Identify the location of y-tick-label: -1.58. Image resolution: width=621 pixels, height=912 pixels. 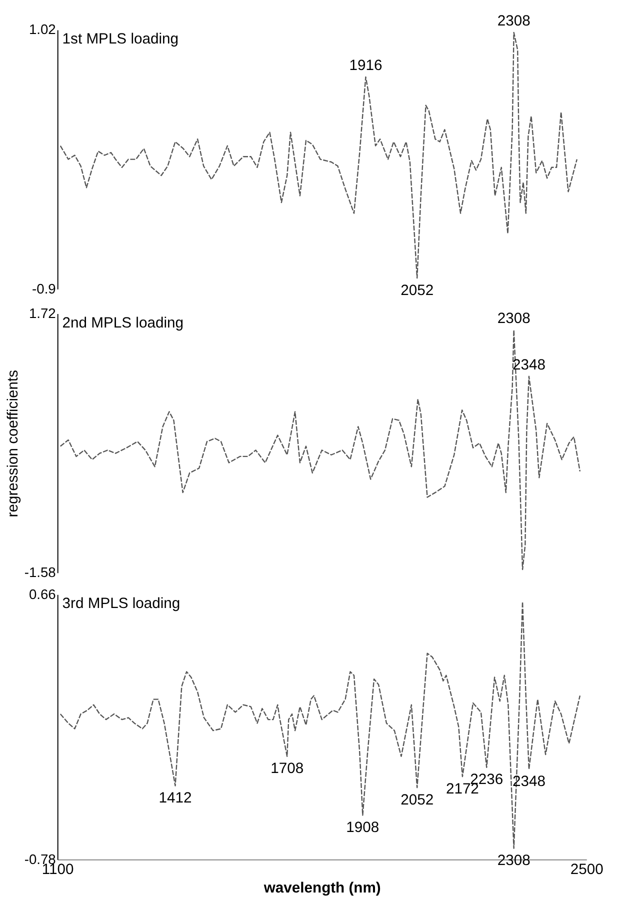
(40, 572).